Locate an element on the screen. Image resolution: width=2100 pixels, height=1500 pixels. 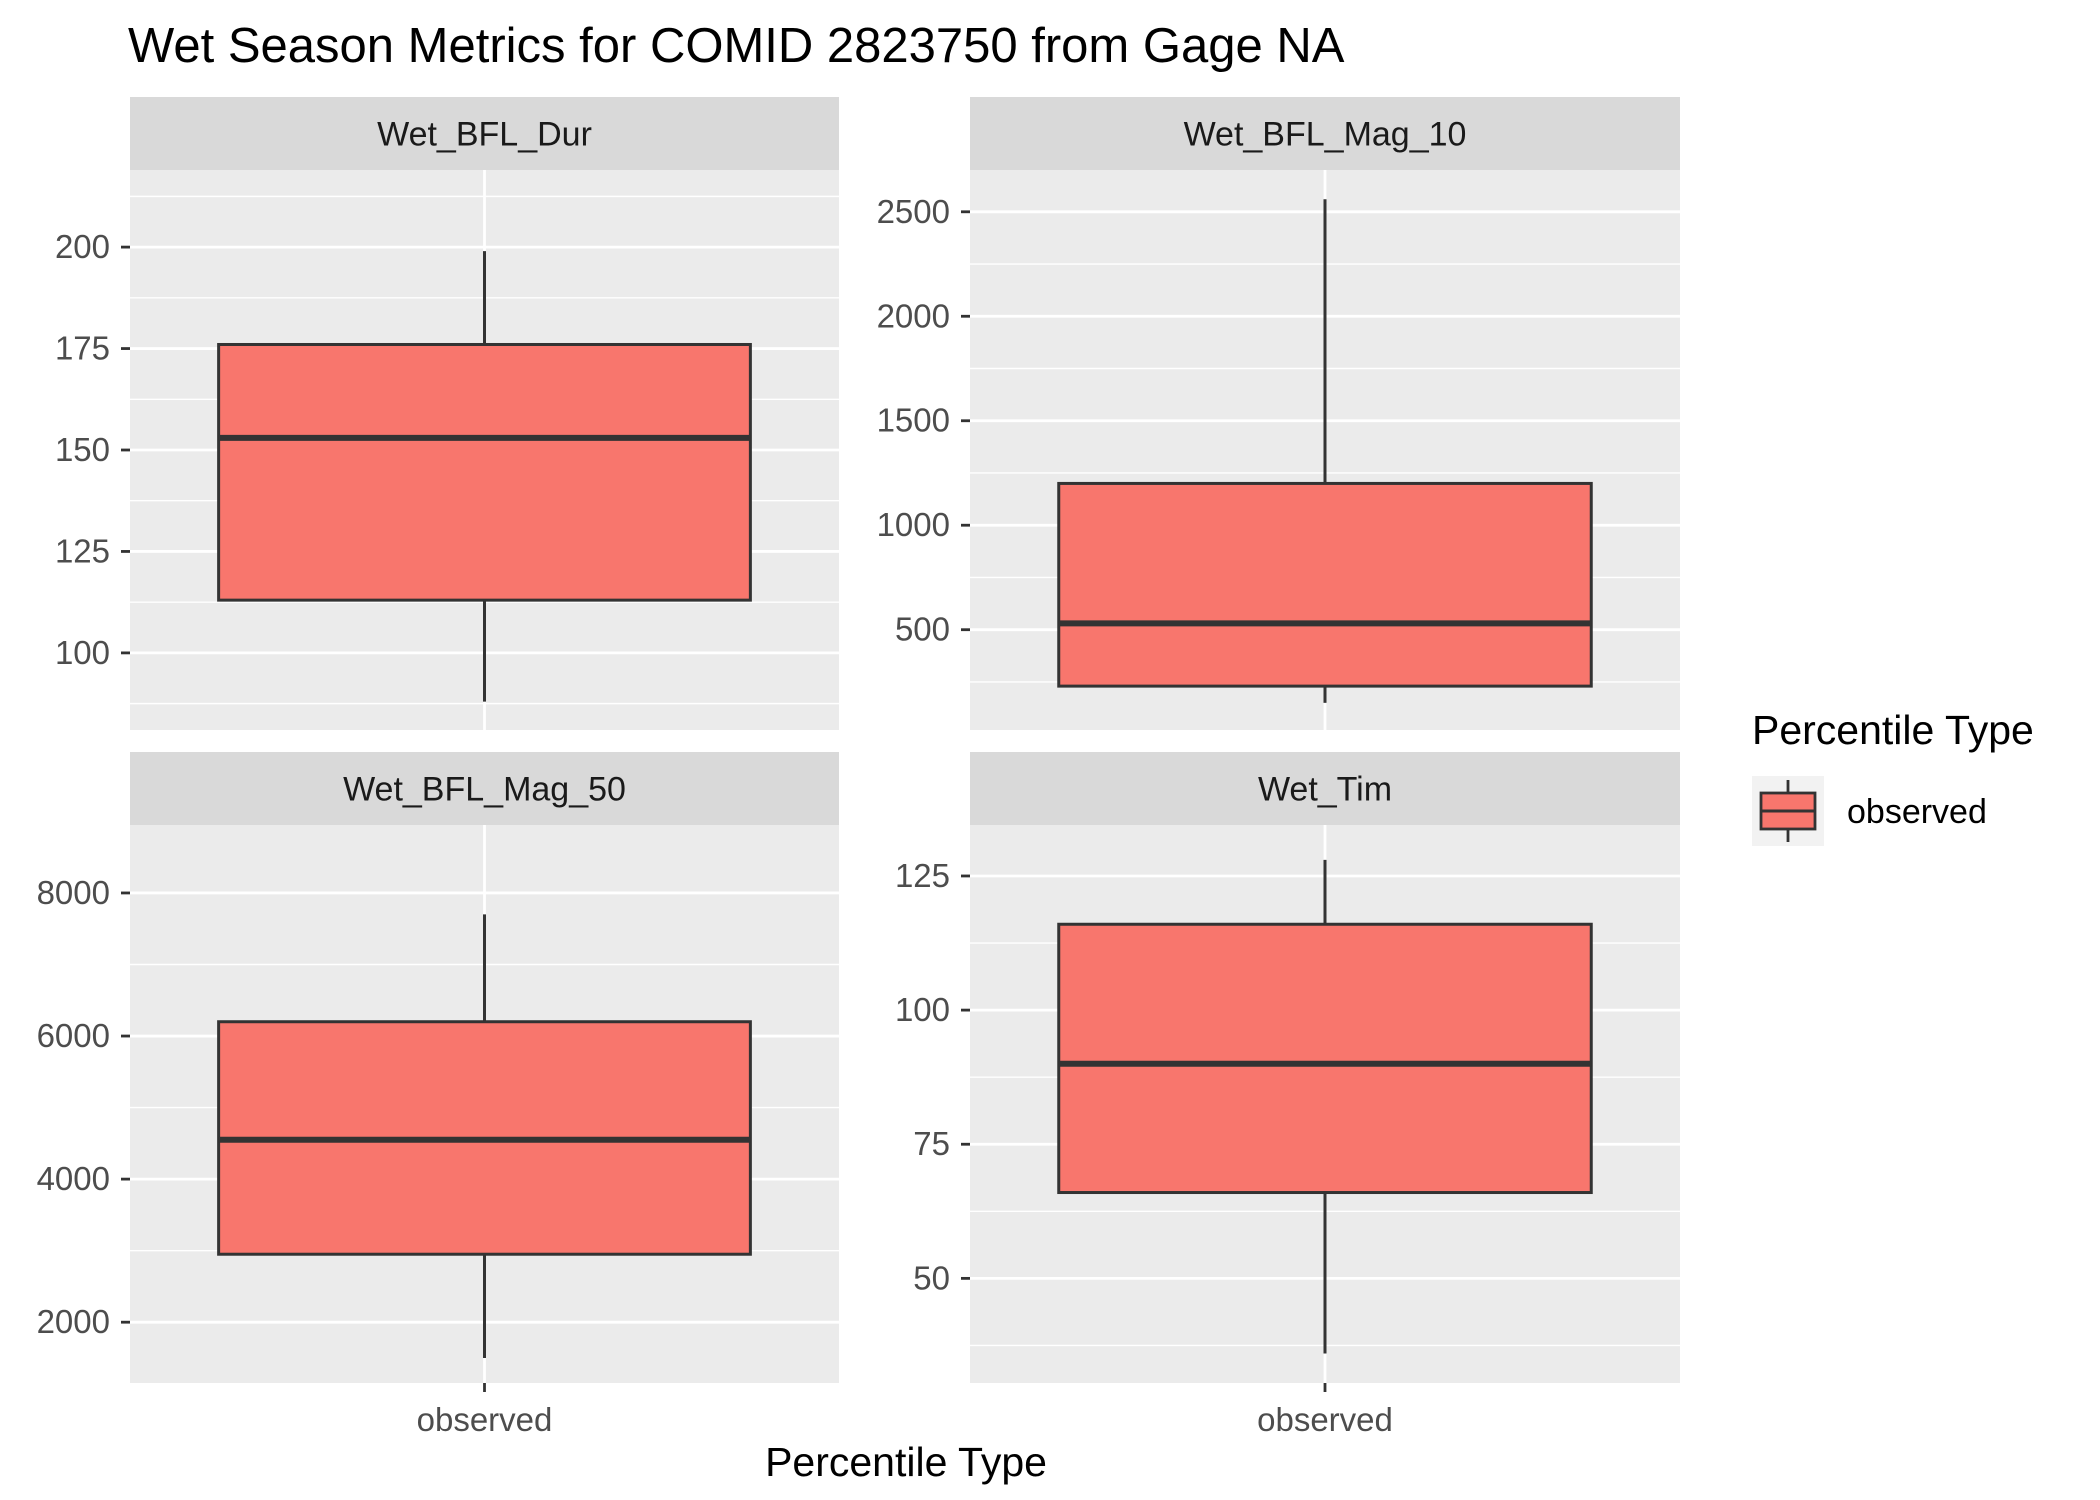
y-tick-label: 500 is located at coordinates (922, 629).